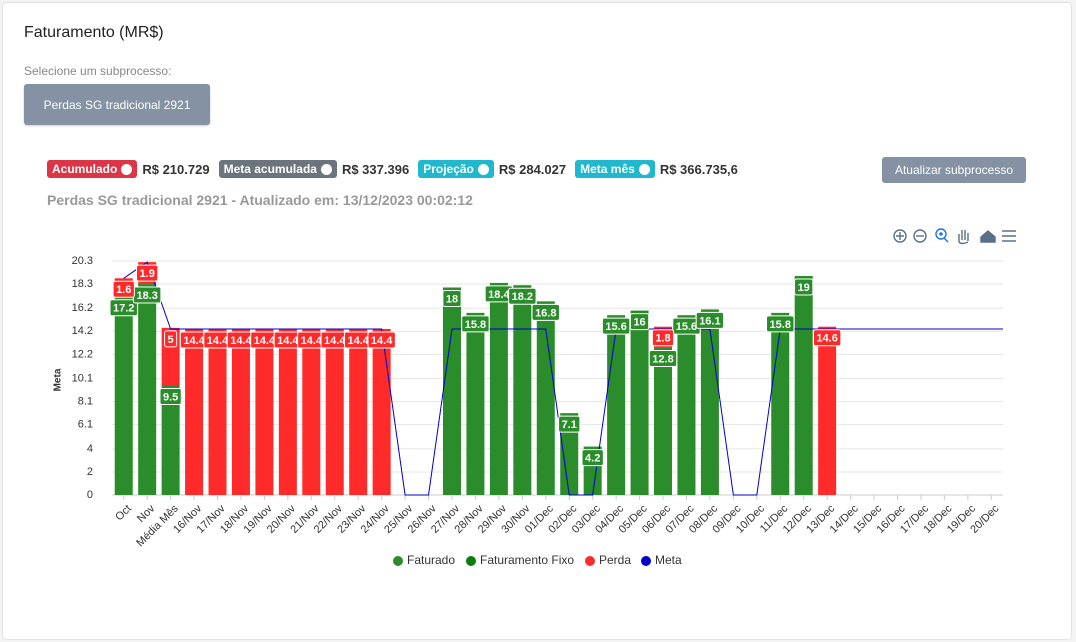 The image size is (1076, 642). I want to click on data-label: 16, so click(639, 322).